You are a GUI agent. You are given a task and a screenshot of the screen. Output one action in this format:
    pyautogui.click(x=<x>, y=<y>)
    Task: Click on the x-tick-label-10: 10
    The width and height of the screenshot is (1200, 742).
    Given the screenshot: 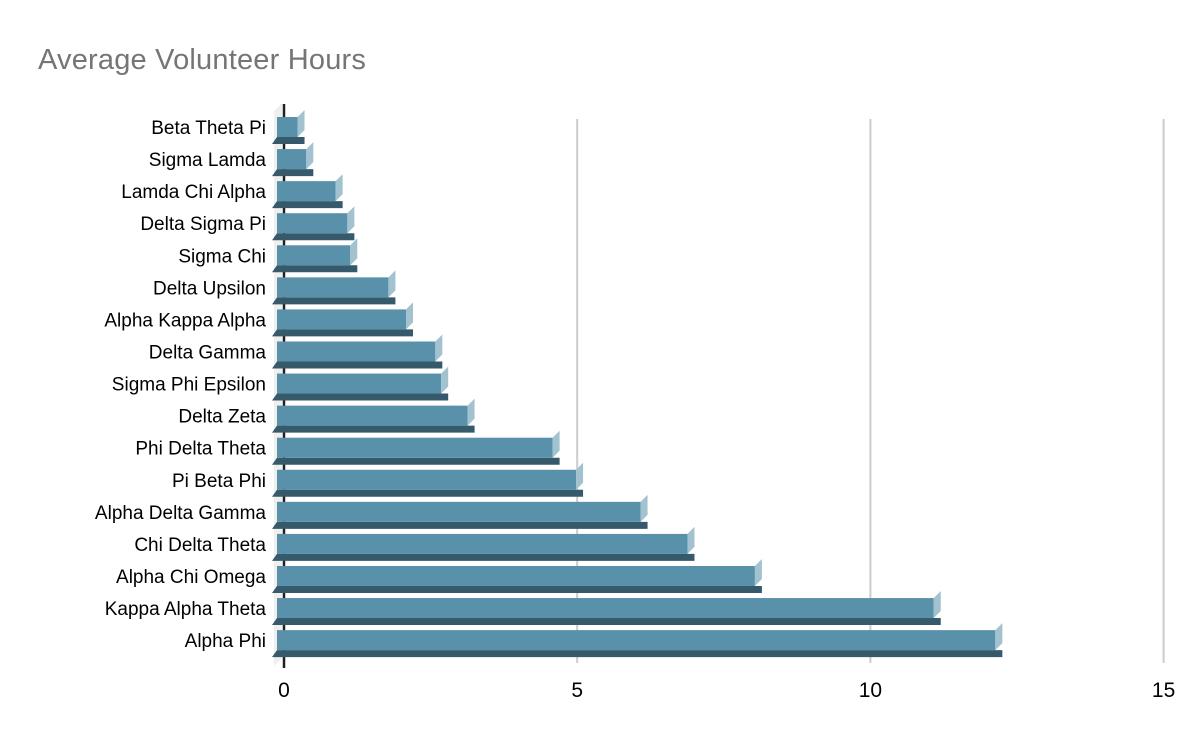 What is the action you would take?
    pyautogui.click(x=870, y=690)
    